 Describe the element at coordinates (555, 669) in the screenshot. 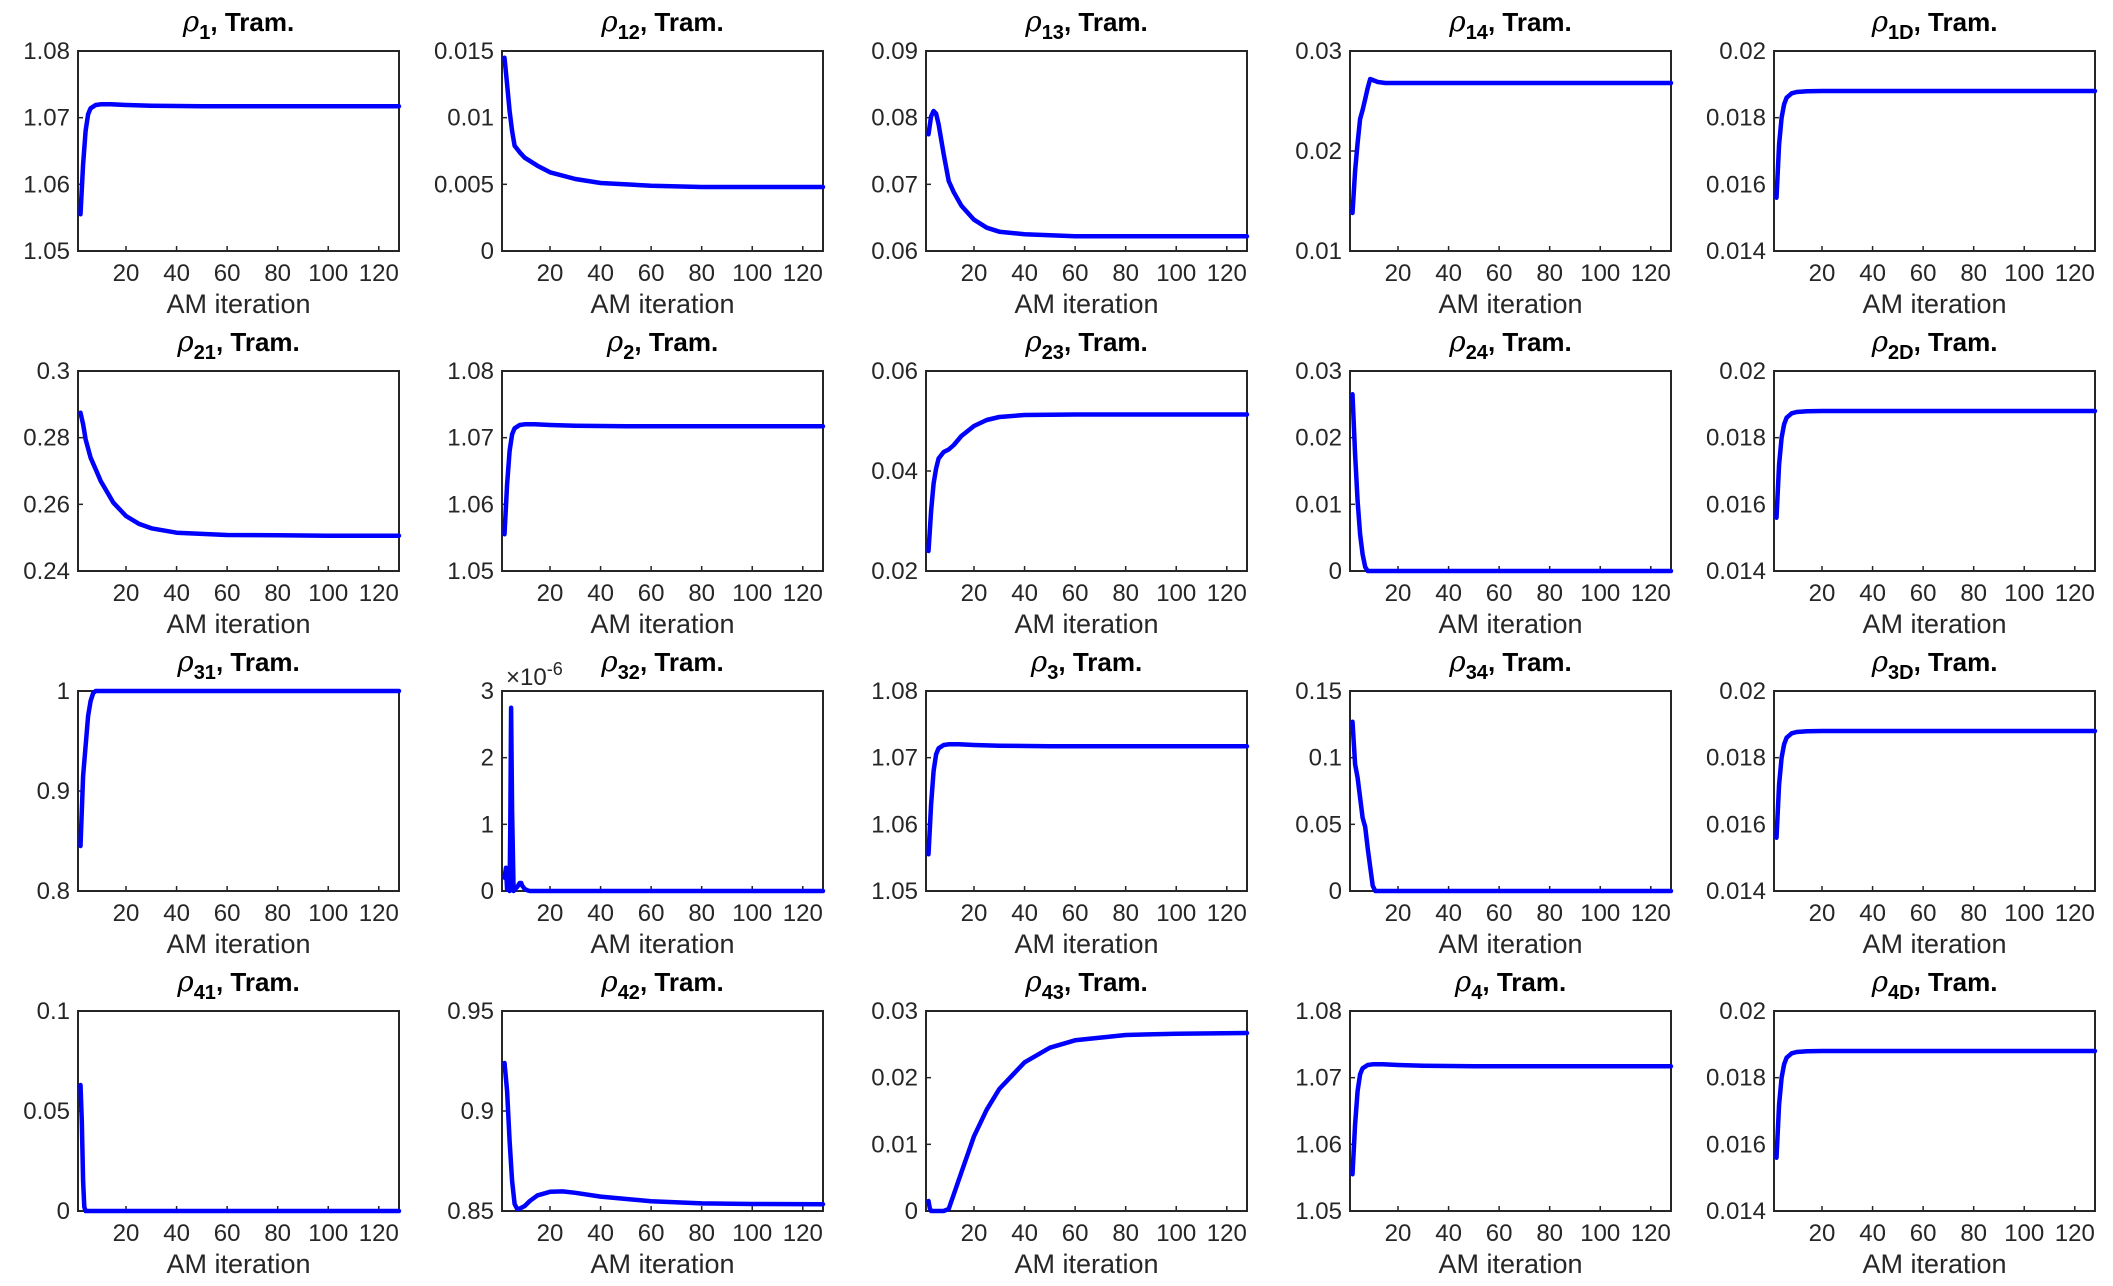

I see `exponent-power: -6` at that location.